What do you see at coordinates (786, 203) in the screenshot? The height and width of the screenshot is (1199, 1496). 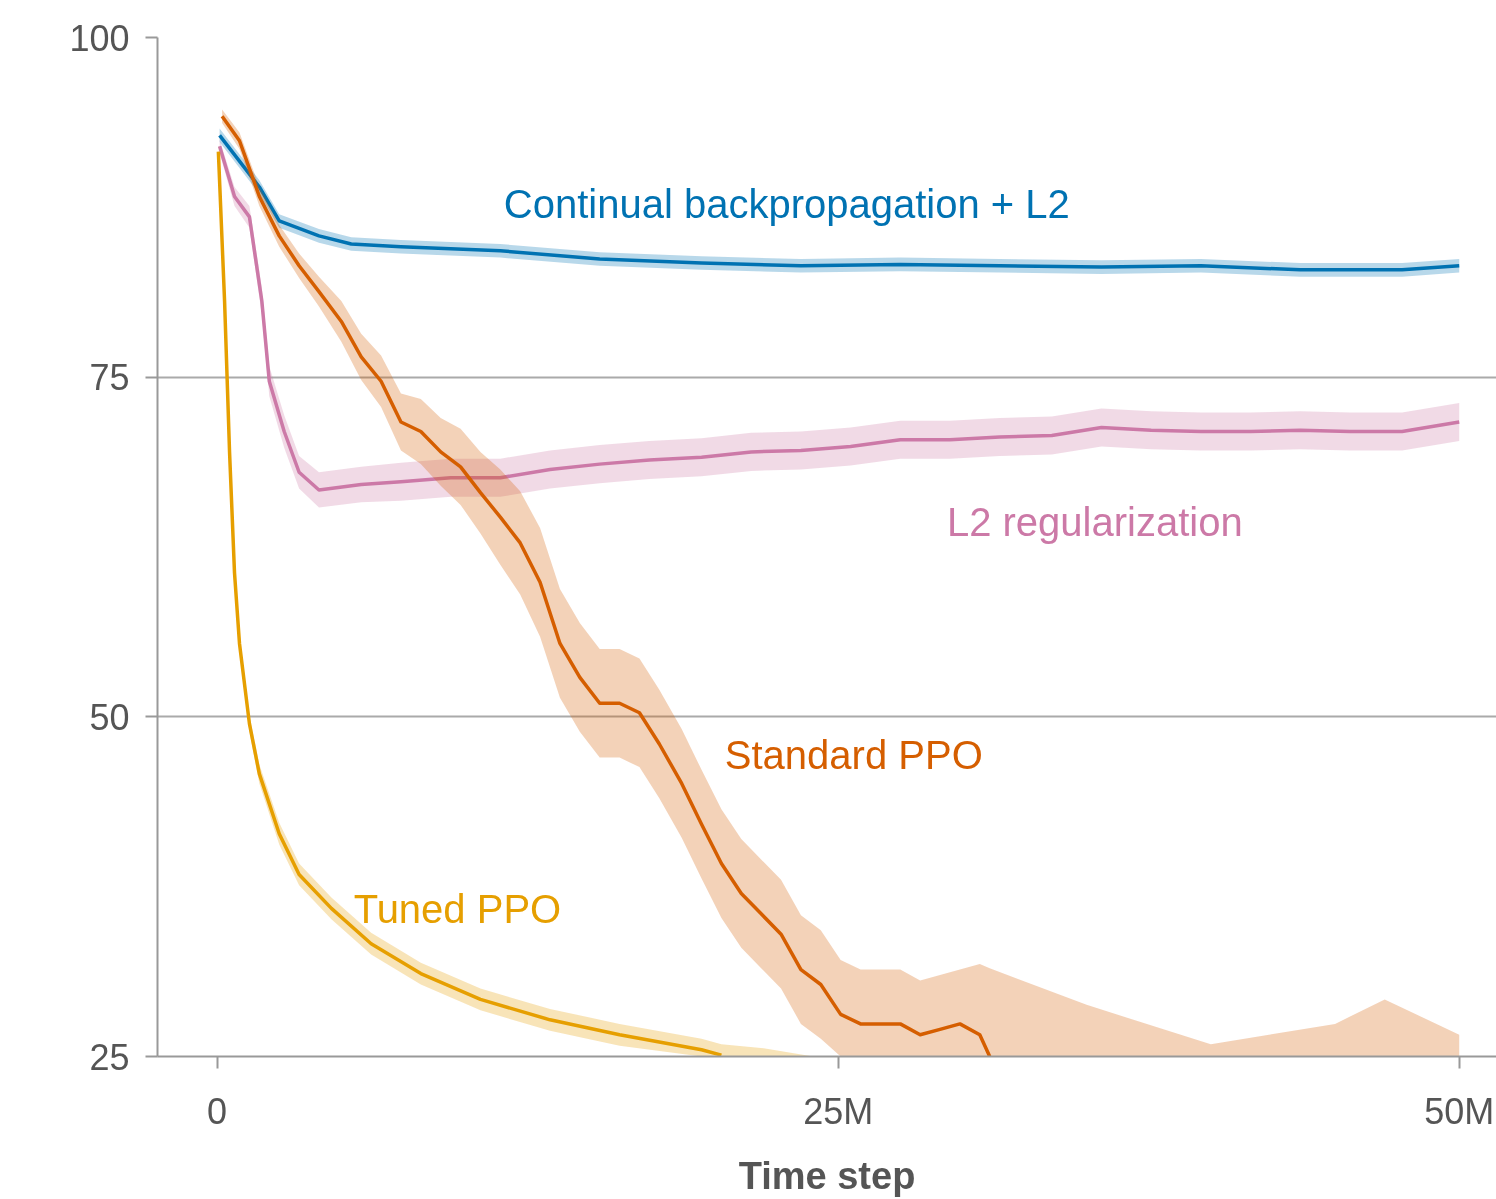 I see `series-label: Continual backpropagation + L2` at bounding box center [786, 203].